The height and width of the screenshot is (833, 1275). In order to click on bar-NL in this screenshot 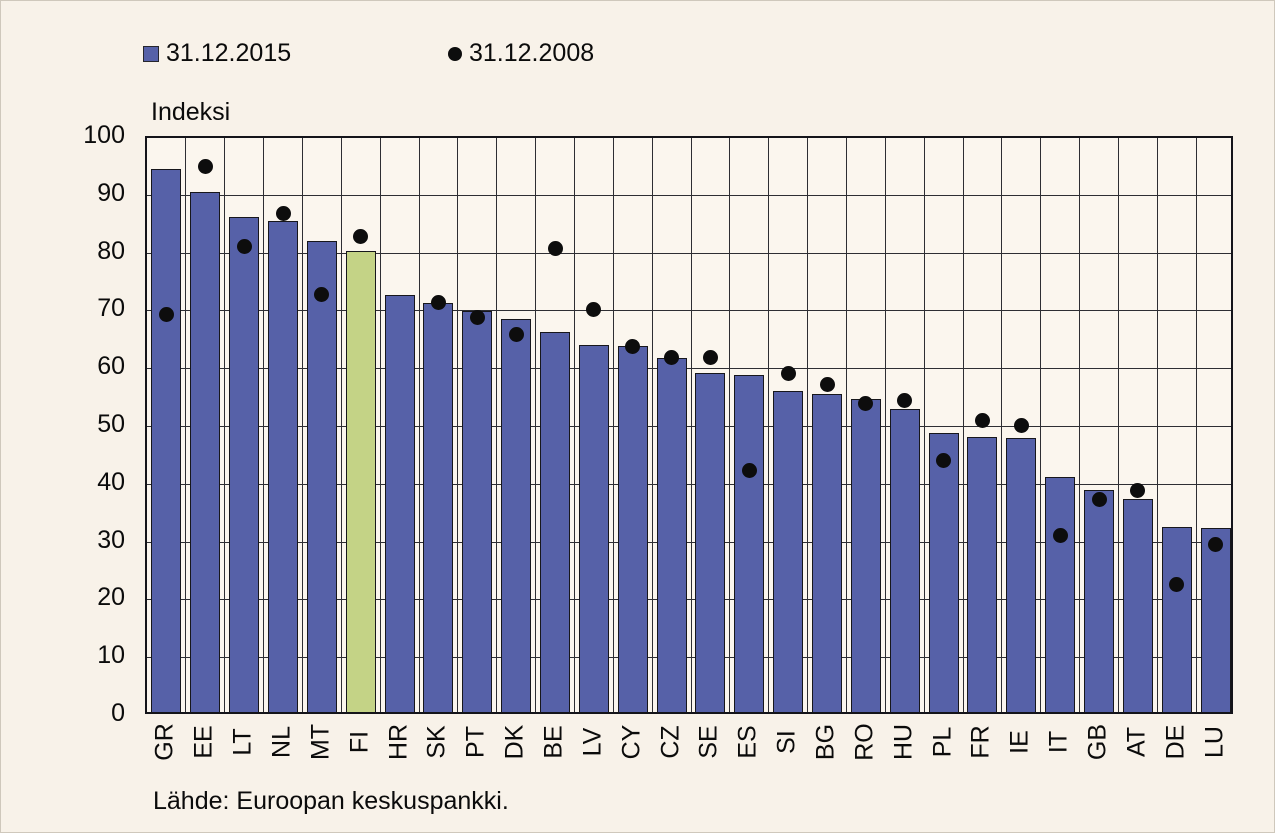, I will do `click(283, 466)`.